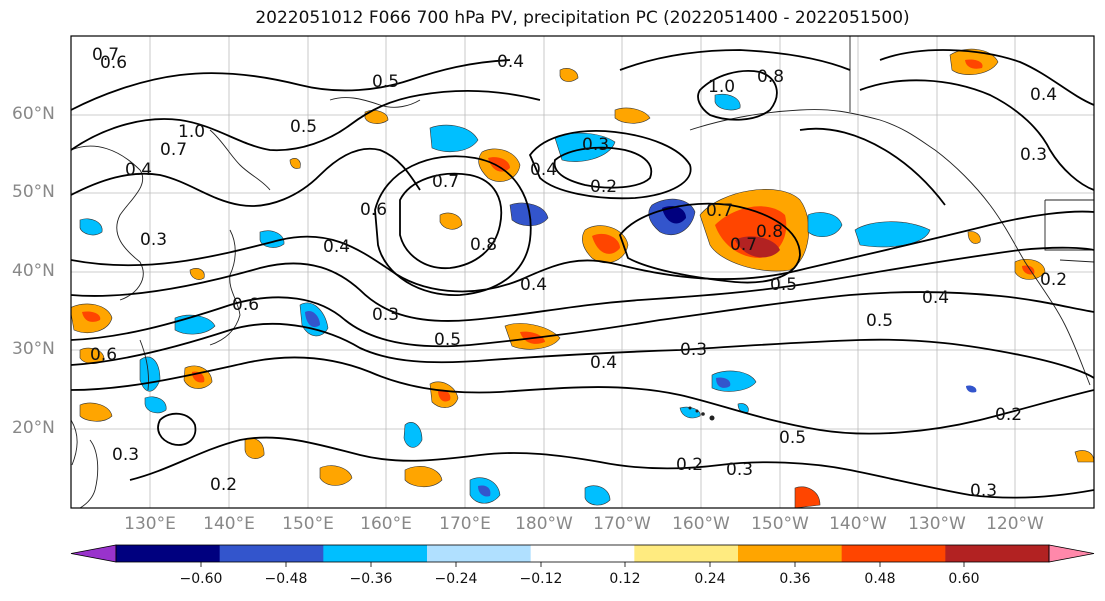 The height and width of the screenshot is (601, 1105). What do you see at coordinates (150, 524) in the screenshot?
I see `lon-label: 130°E` at bounding box center [150, 524].